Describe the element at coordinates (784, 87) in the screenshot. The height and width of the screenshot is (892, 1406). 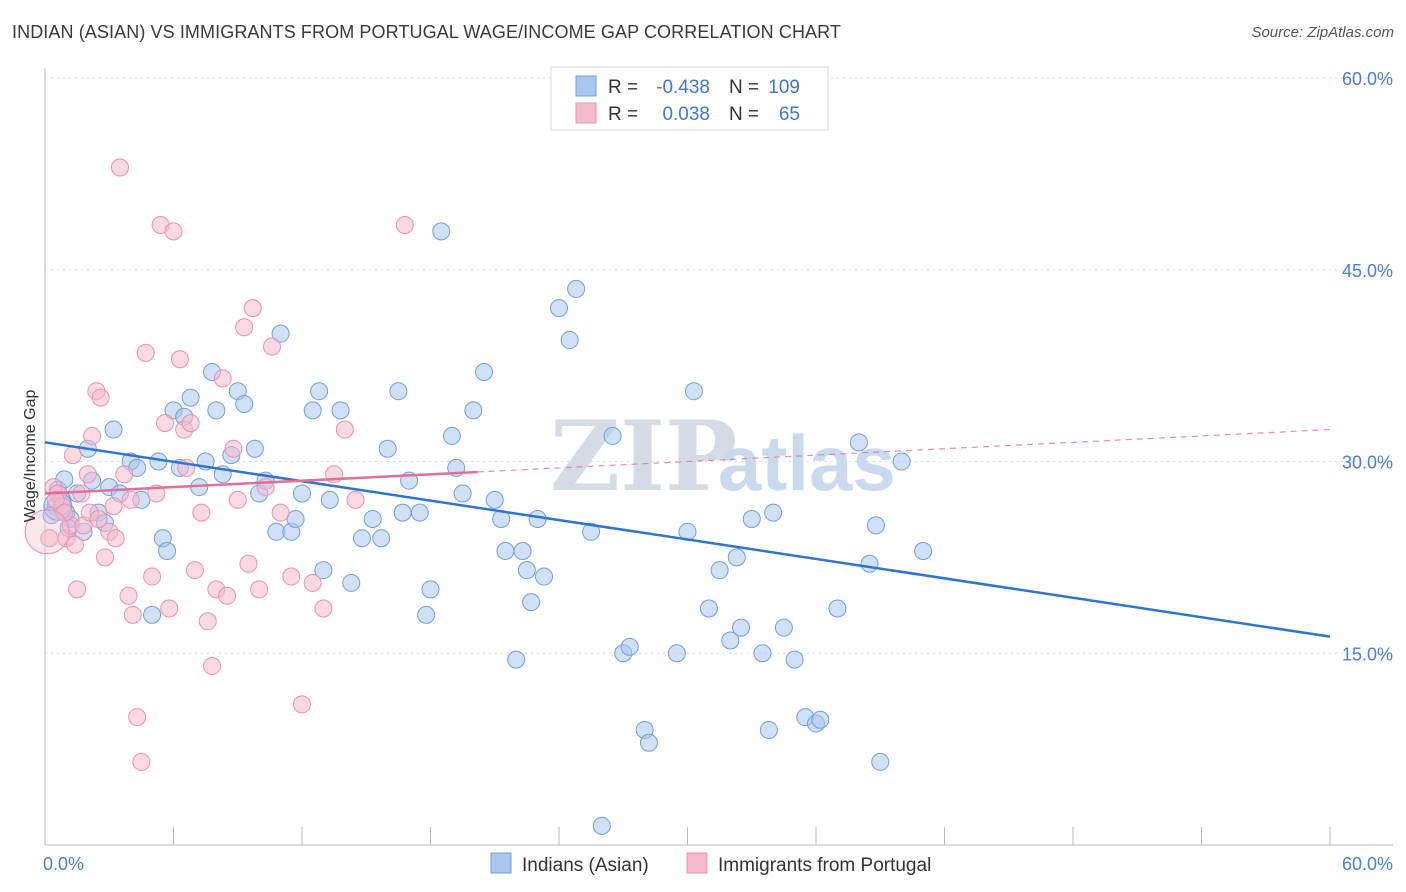
I see `legend-n-value-0: 109` at that location.